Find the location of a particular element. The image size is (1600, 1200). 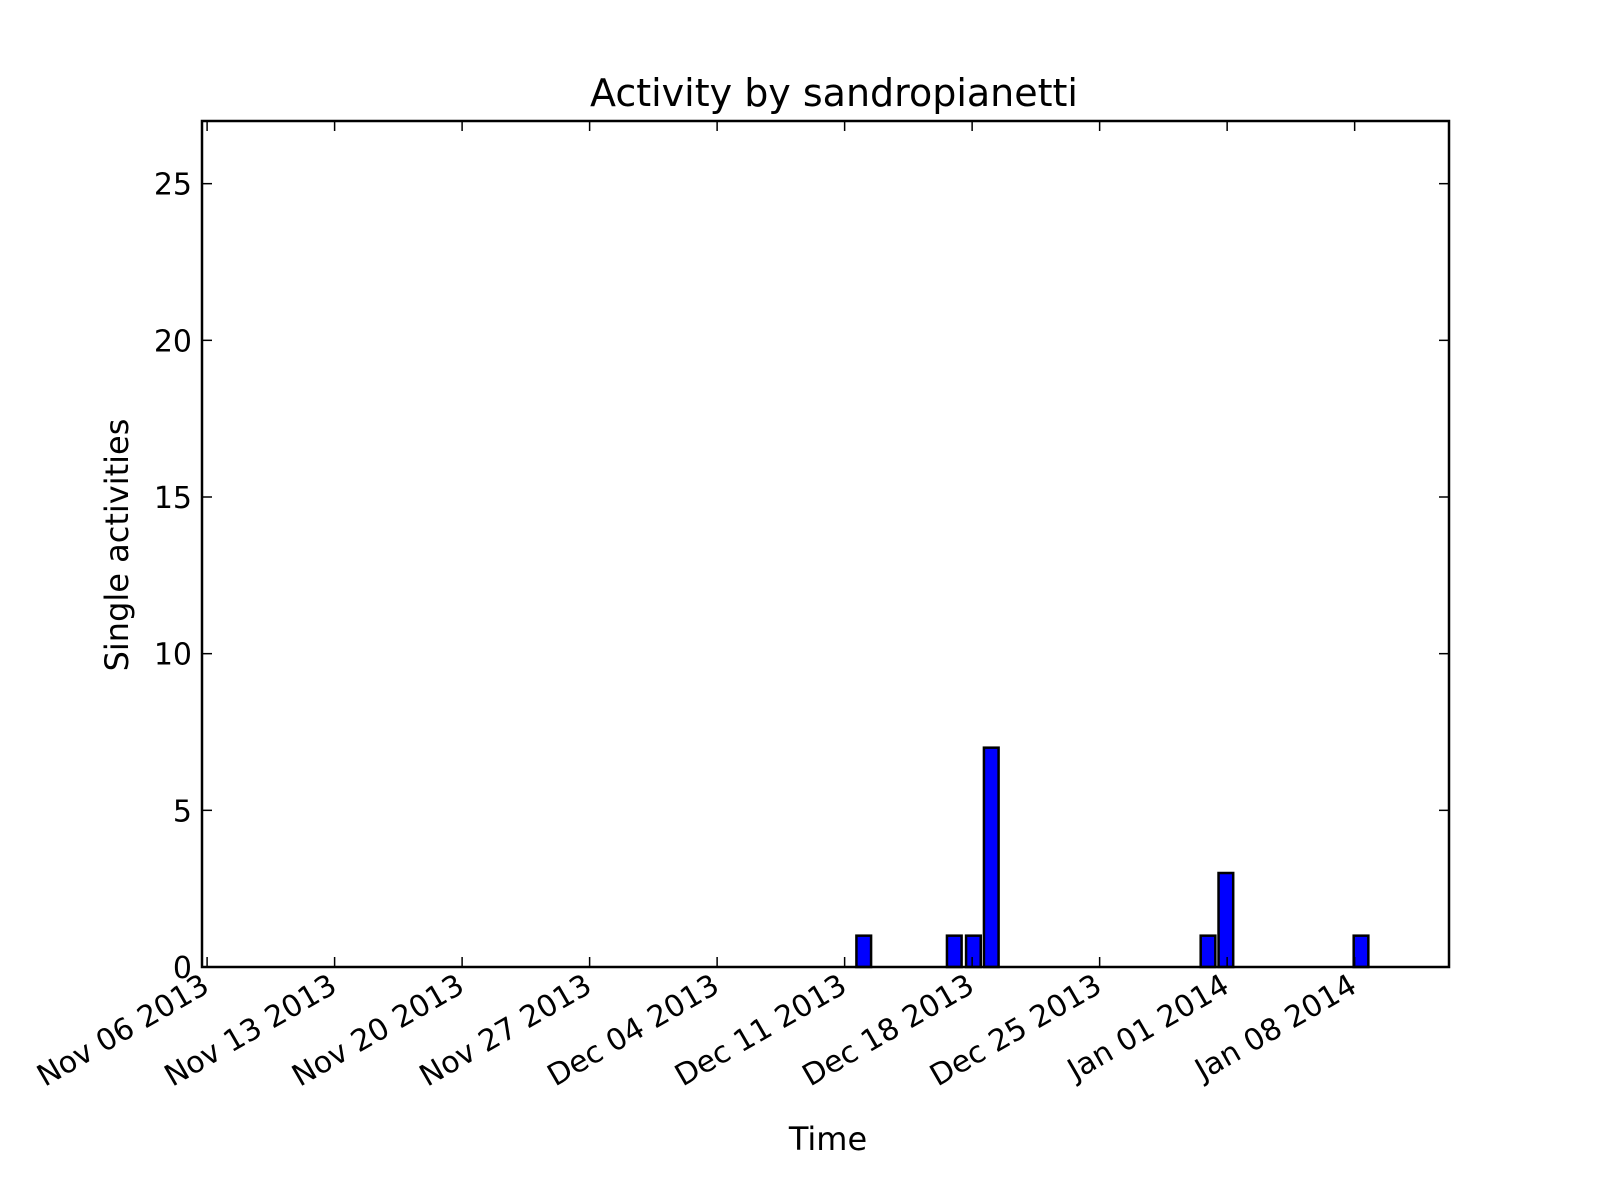

y-axis-label: Single activities is located at coordinates (117, 545).